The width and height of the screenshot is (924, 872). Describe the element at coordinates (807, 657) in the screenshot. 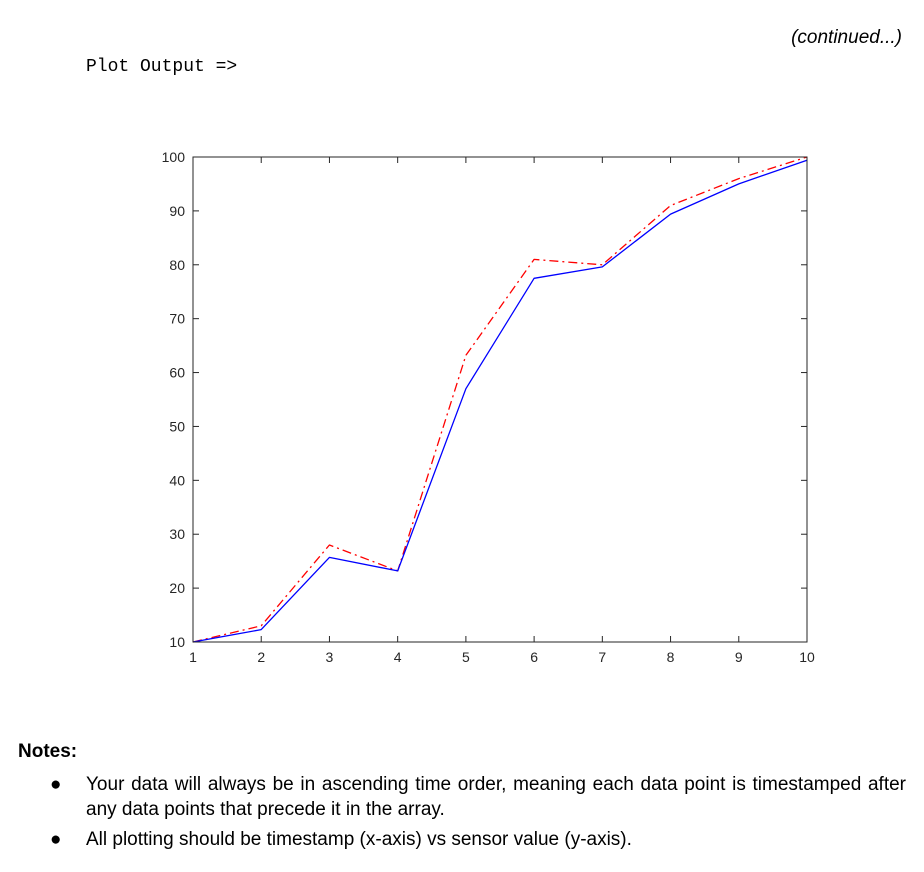

I see `x-tick-label: 10` at that location.